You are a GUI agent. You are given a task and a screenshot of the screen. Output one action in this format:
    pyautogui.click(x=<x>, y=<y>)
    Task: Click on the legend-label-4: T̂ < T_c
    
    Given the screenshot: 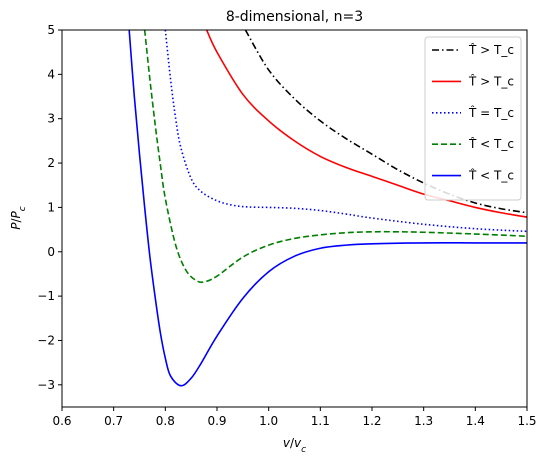 What is the action you would take?
    pyautogui.click(x=491, y=144)
    